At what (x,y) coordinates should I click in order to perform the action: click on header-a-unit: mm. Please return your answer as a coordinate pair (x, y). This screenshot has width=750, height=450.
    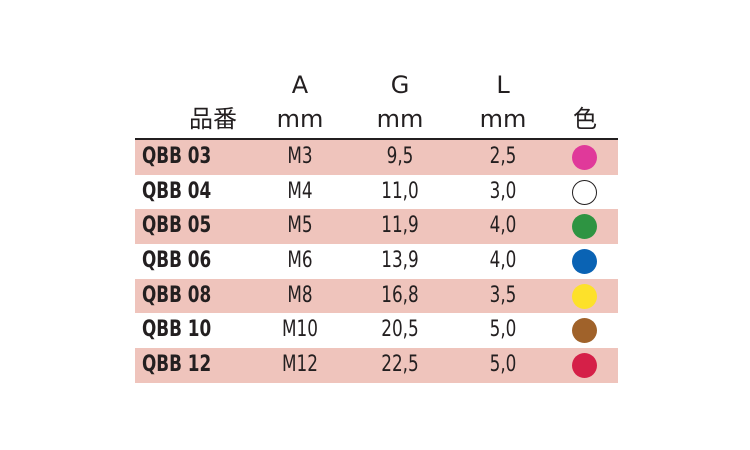
    Looking at the image, I should click on (300, 119).